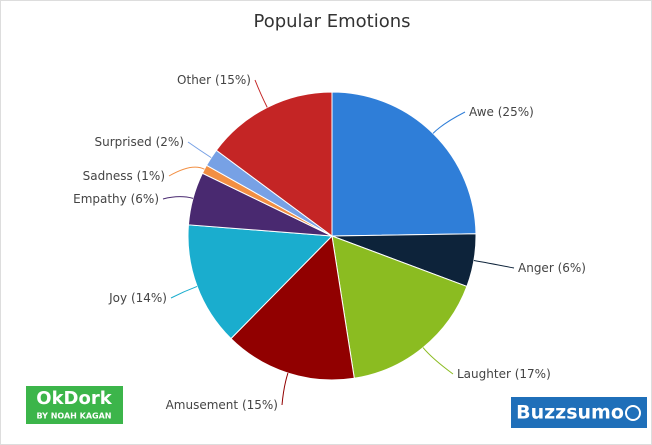  I want to click on category-name: Joy, so click(117, 298).